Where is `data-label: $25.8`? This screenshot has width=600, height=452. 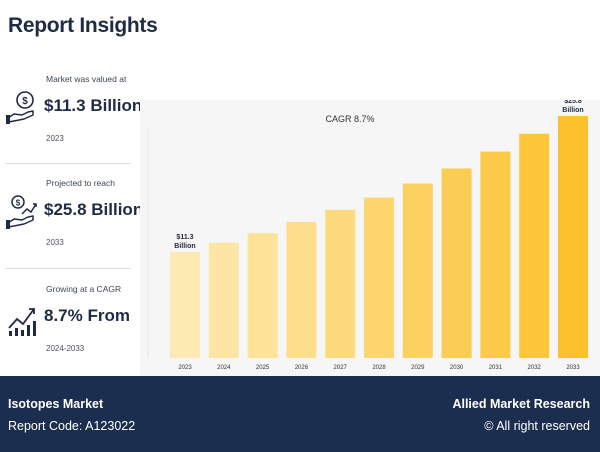
data-label: $25.8 is located at coordinates (573, 102).